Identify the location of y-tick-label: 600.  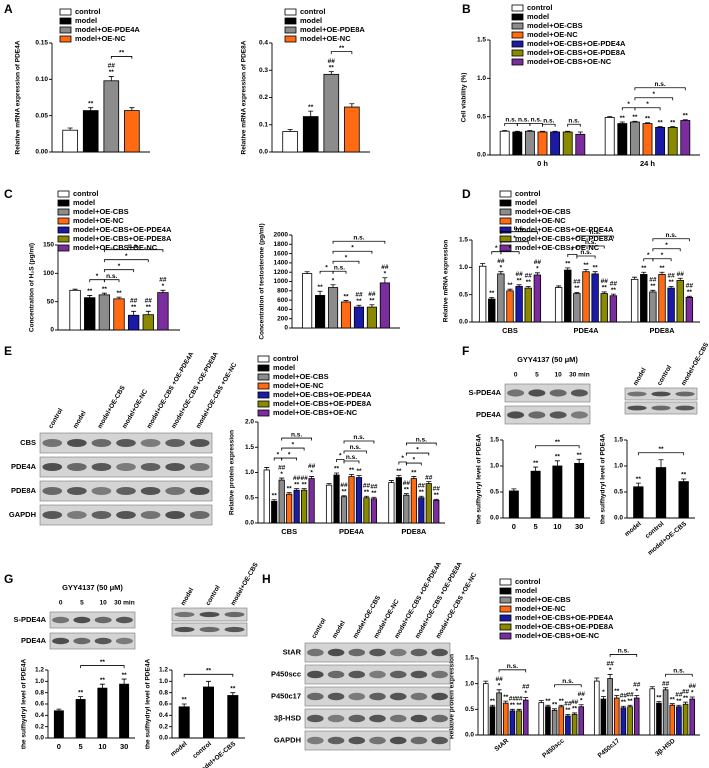
(282, 300).